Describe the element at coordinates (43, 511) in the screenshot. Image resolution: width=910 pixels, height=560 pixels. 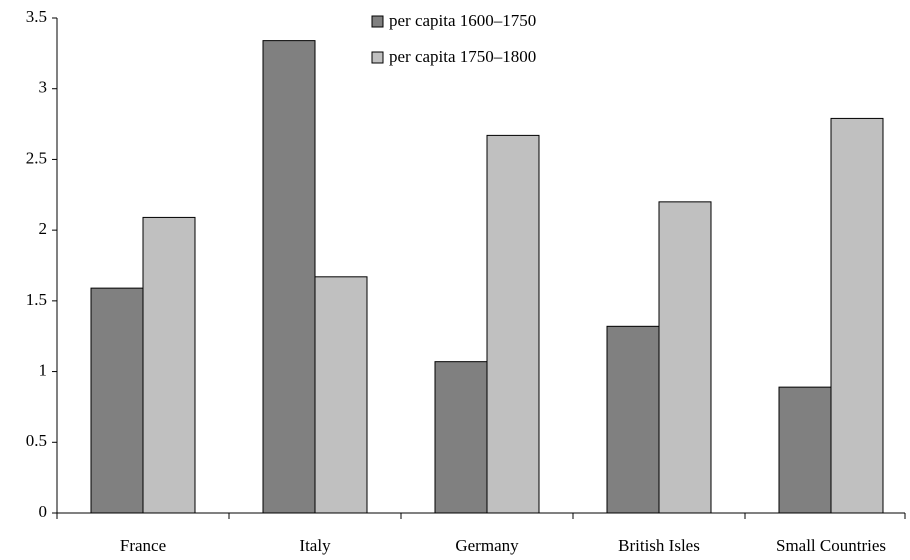
I see `y-tick-label: 0` at that location.